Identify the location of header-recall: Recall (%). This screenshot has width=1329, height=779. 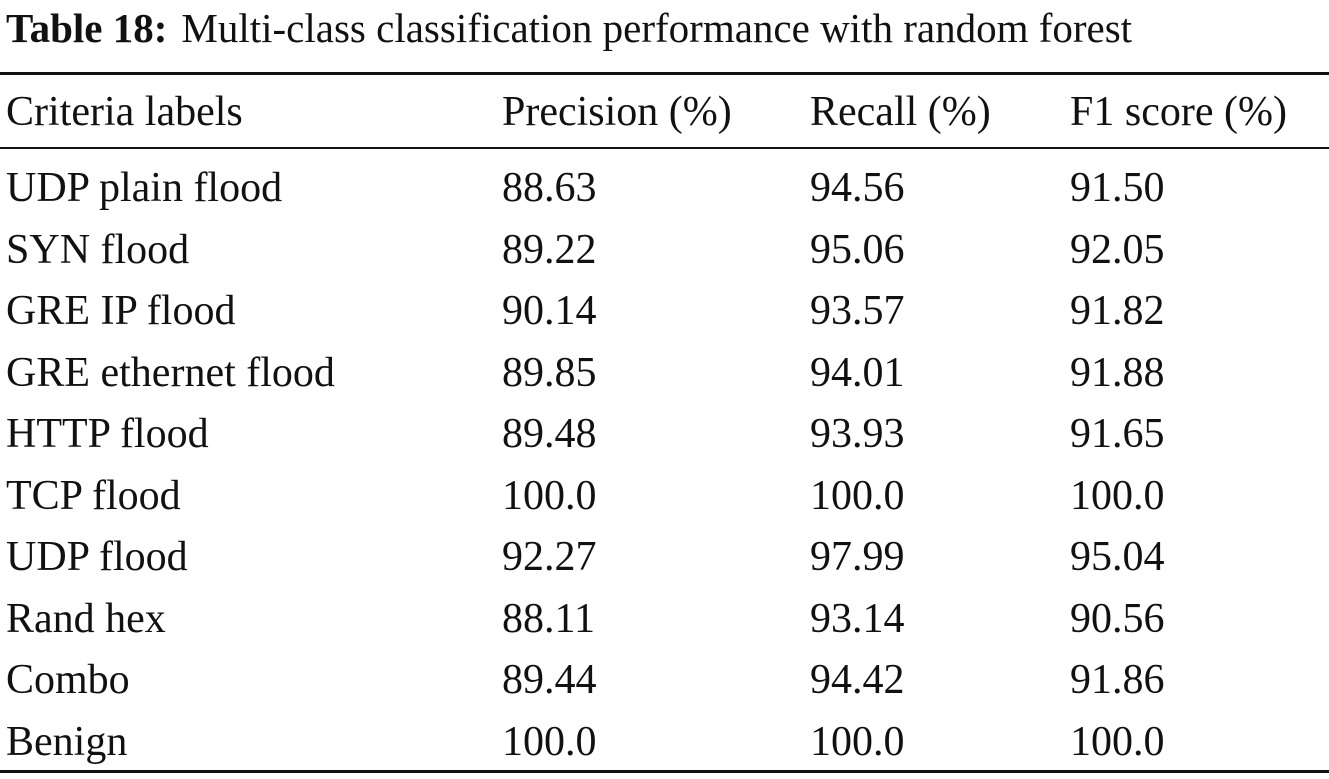
(900, 112).